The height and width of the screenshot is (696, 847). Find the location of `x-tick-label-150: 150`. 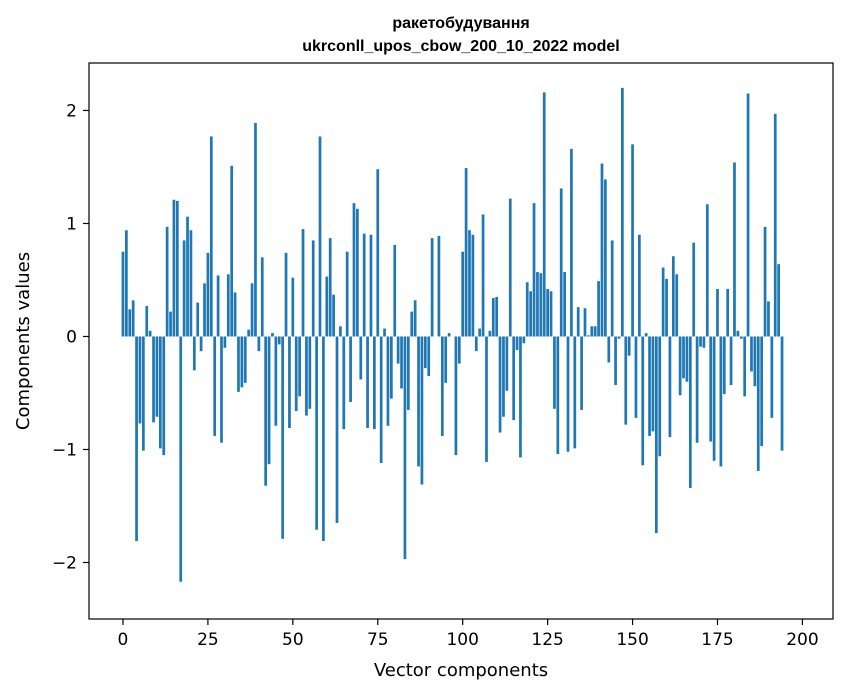

x-tick-label-150: 150 is located at coordinates (632, 640).